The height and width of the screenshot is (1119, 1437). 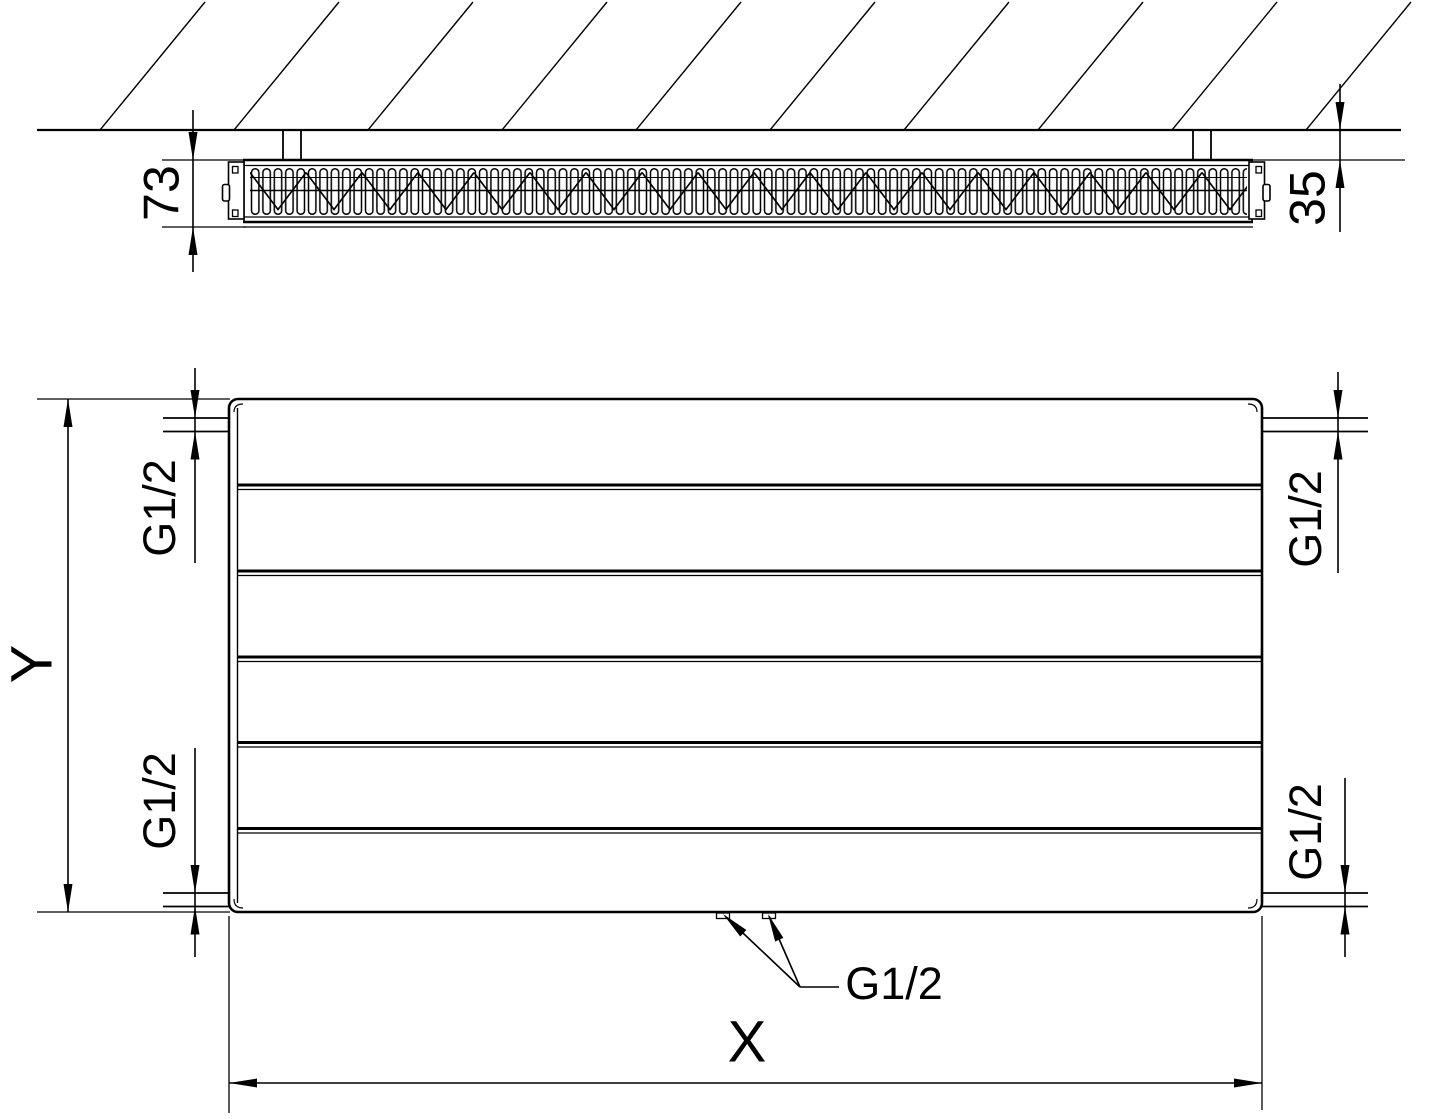 I want to click on mounting-bracket-left, so click(x=292, y=145).